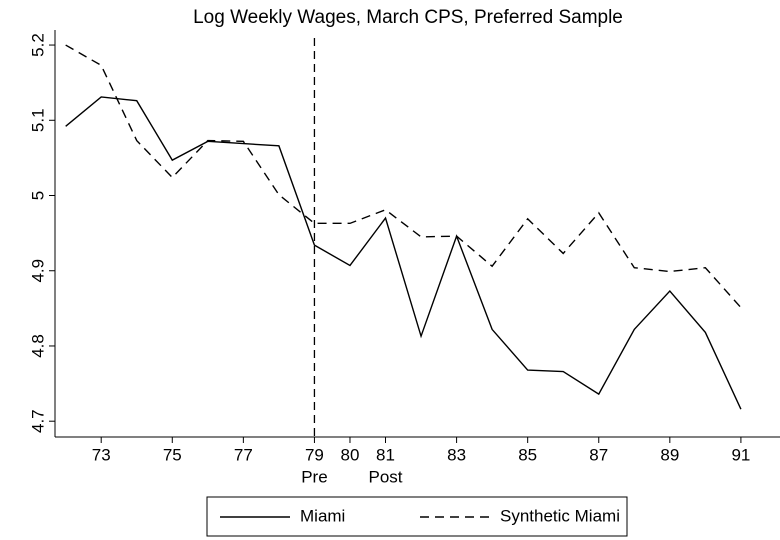 Image resolution: width=780 pixels, height=540 pixels. I want to click on x-tick-label: 75, so click(172, 454).